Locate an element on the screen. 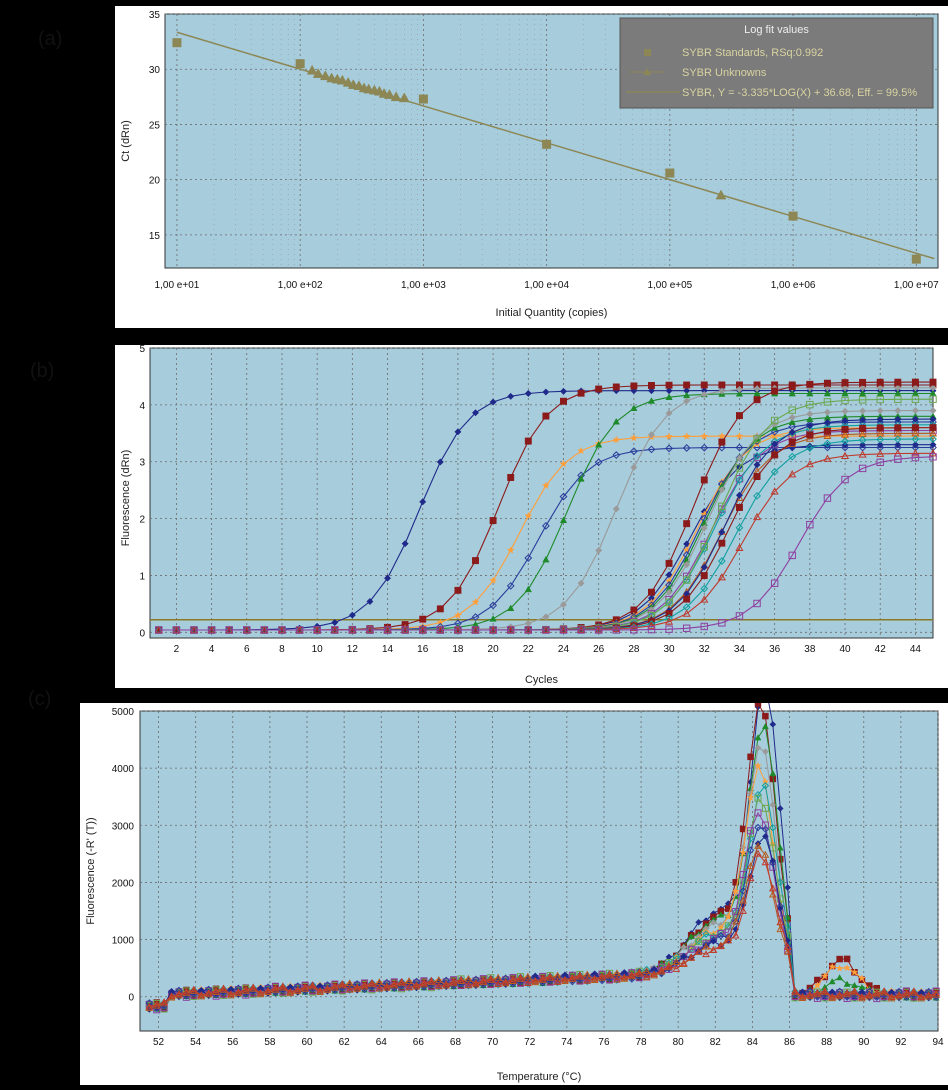  legend-box is located at coordinates (776, 63).